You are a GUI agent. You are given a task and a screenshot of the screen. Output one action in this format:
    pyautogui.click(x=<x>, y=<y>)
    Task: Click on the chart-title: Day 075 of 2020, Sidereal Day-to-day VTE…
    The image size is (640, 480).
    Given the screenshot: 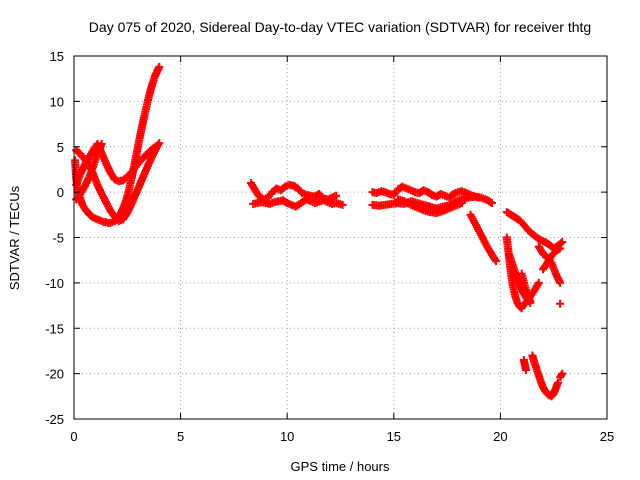 What is the action you would take?
    pyautogui.click(x=340, y=27)
    